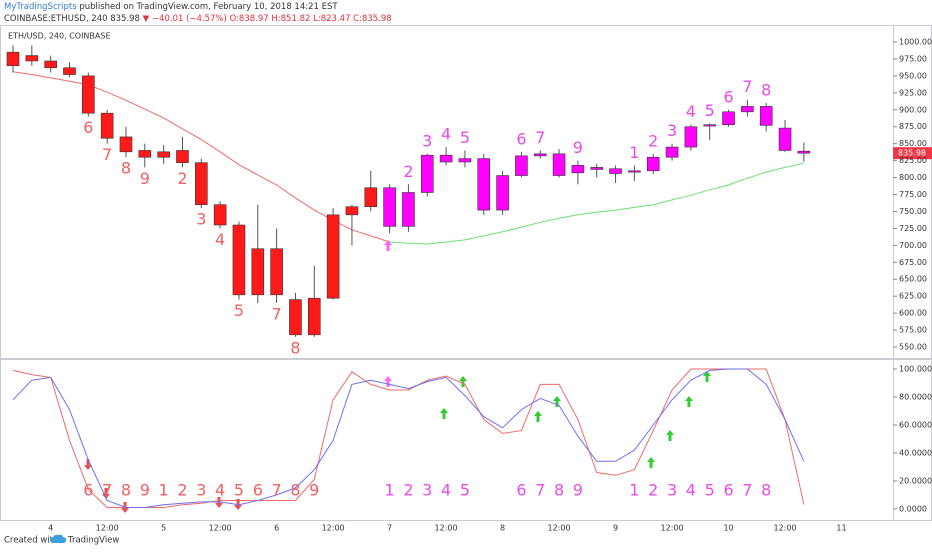 This screenshot has width=932, height=554. What do you see at coordinates (56, 19) in the screenshot?
I see `symbol: COINBASE:ETHUSD, 240` at bounding box center [56, 19].